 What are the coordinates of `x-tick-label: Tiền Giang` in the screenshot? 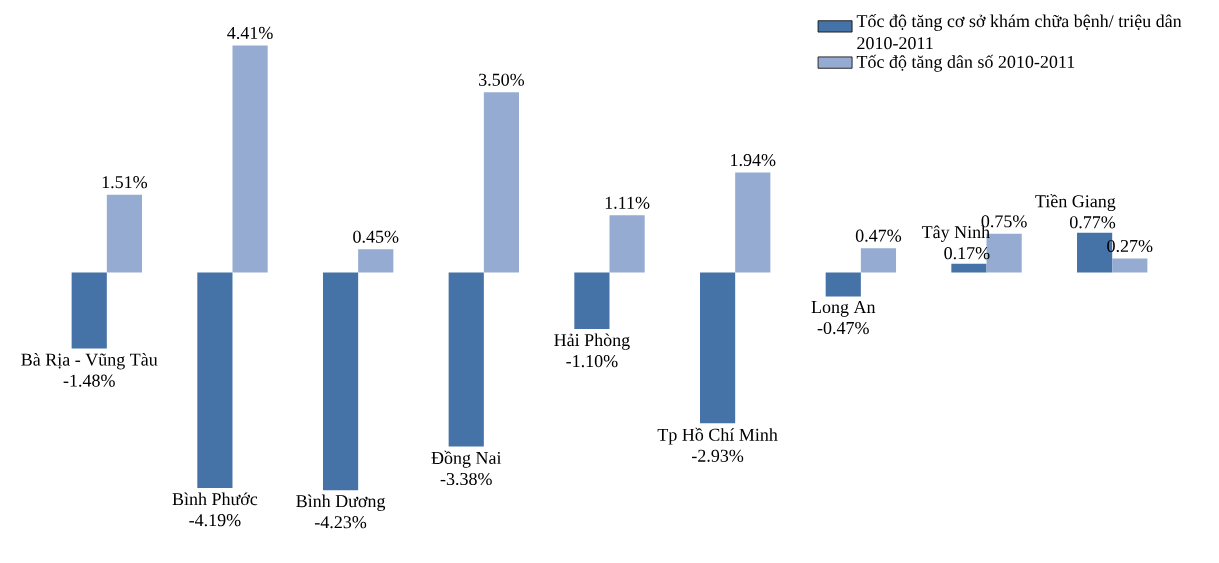 It's located at (1075, 203).